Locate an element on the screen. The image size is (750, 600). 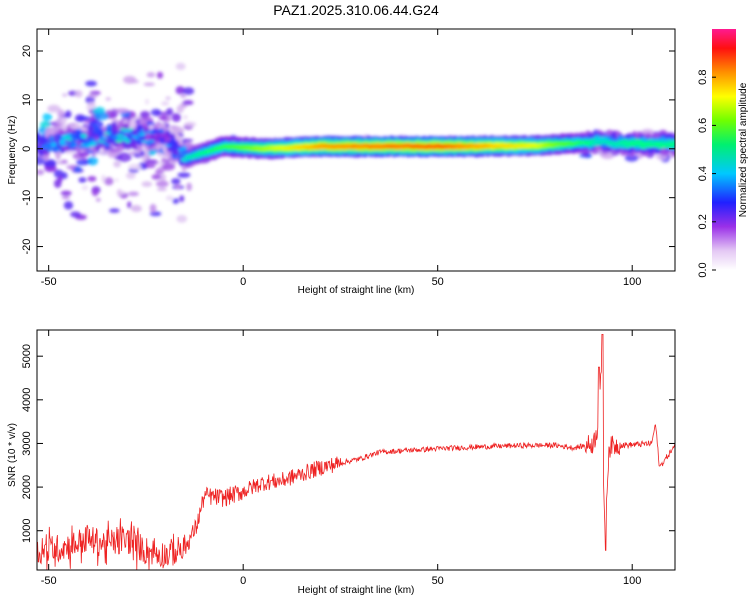
bottom-x-axis-label: Height of straight line (km) is located at coordinates (356, 590).